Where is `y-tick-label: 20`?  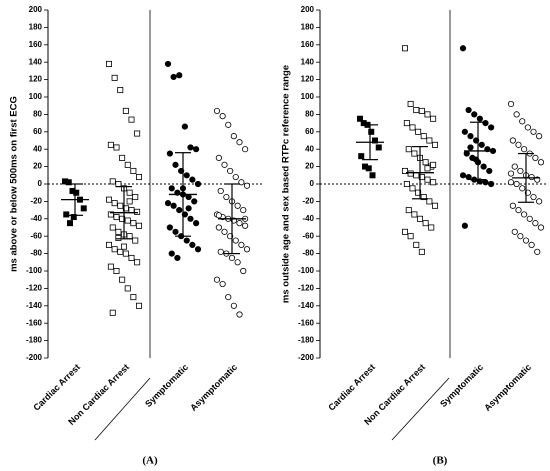 y-tick-label: 20 is located at coordinates (309, 166).